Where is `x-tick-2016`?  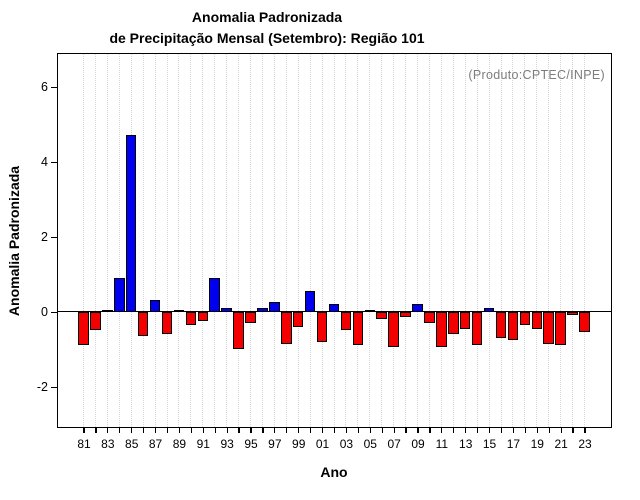
x-tick-2016 is located at coordinates (501, 430).